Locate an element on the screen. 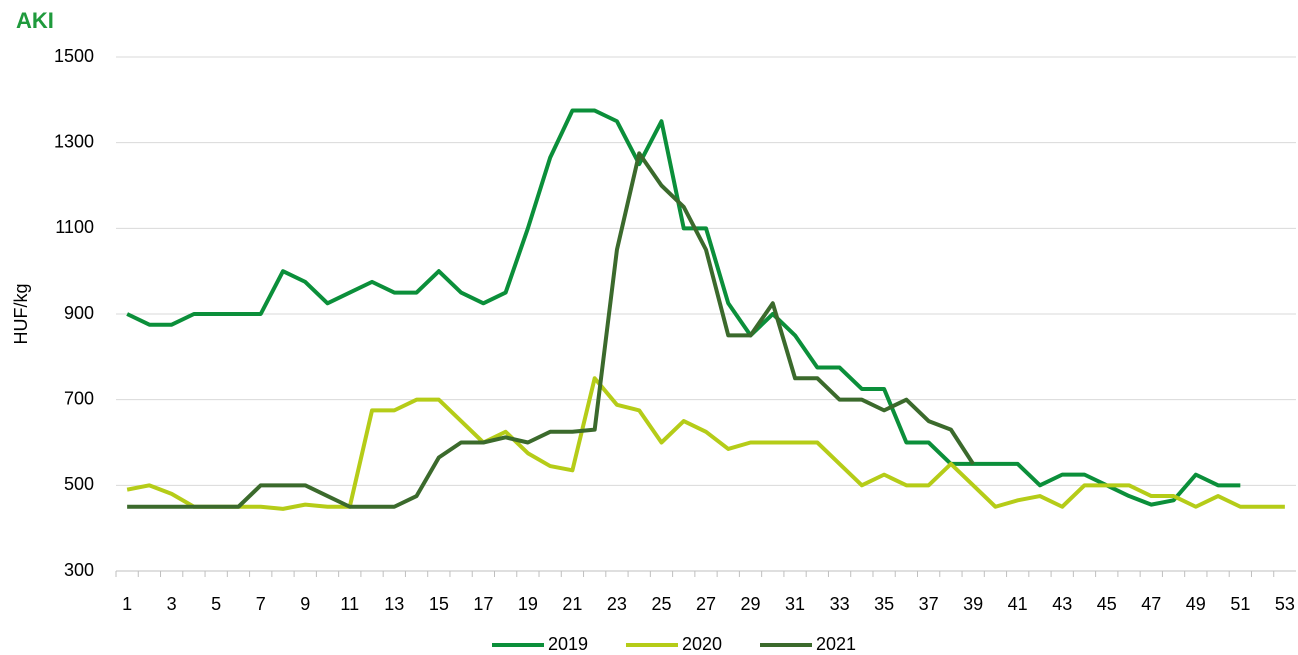 The width and height of the screenshot is (1298, 655). logo: AKI is located at coordinates (35, 20).